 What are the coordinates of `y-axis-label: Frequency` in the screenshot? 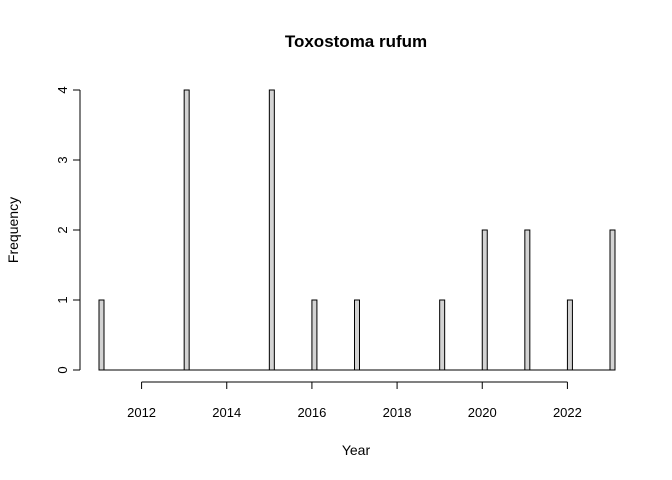 It's located at (13, 230).